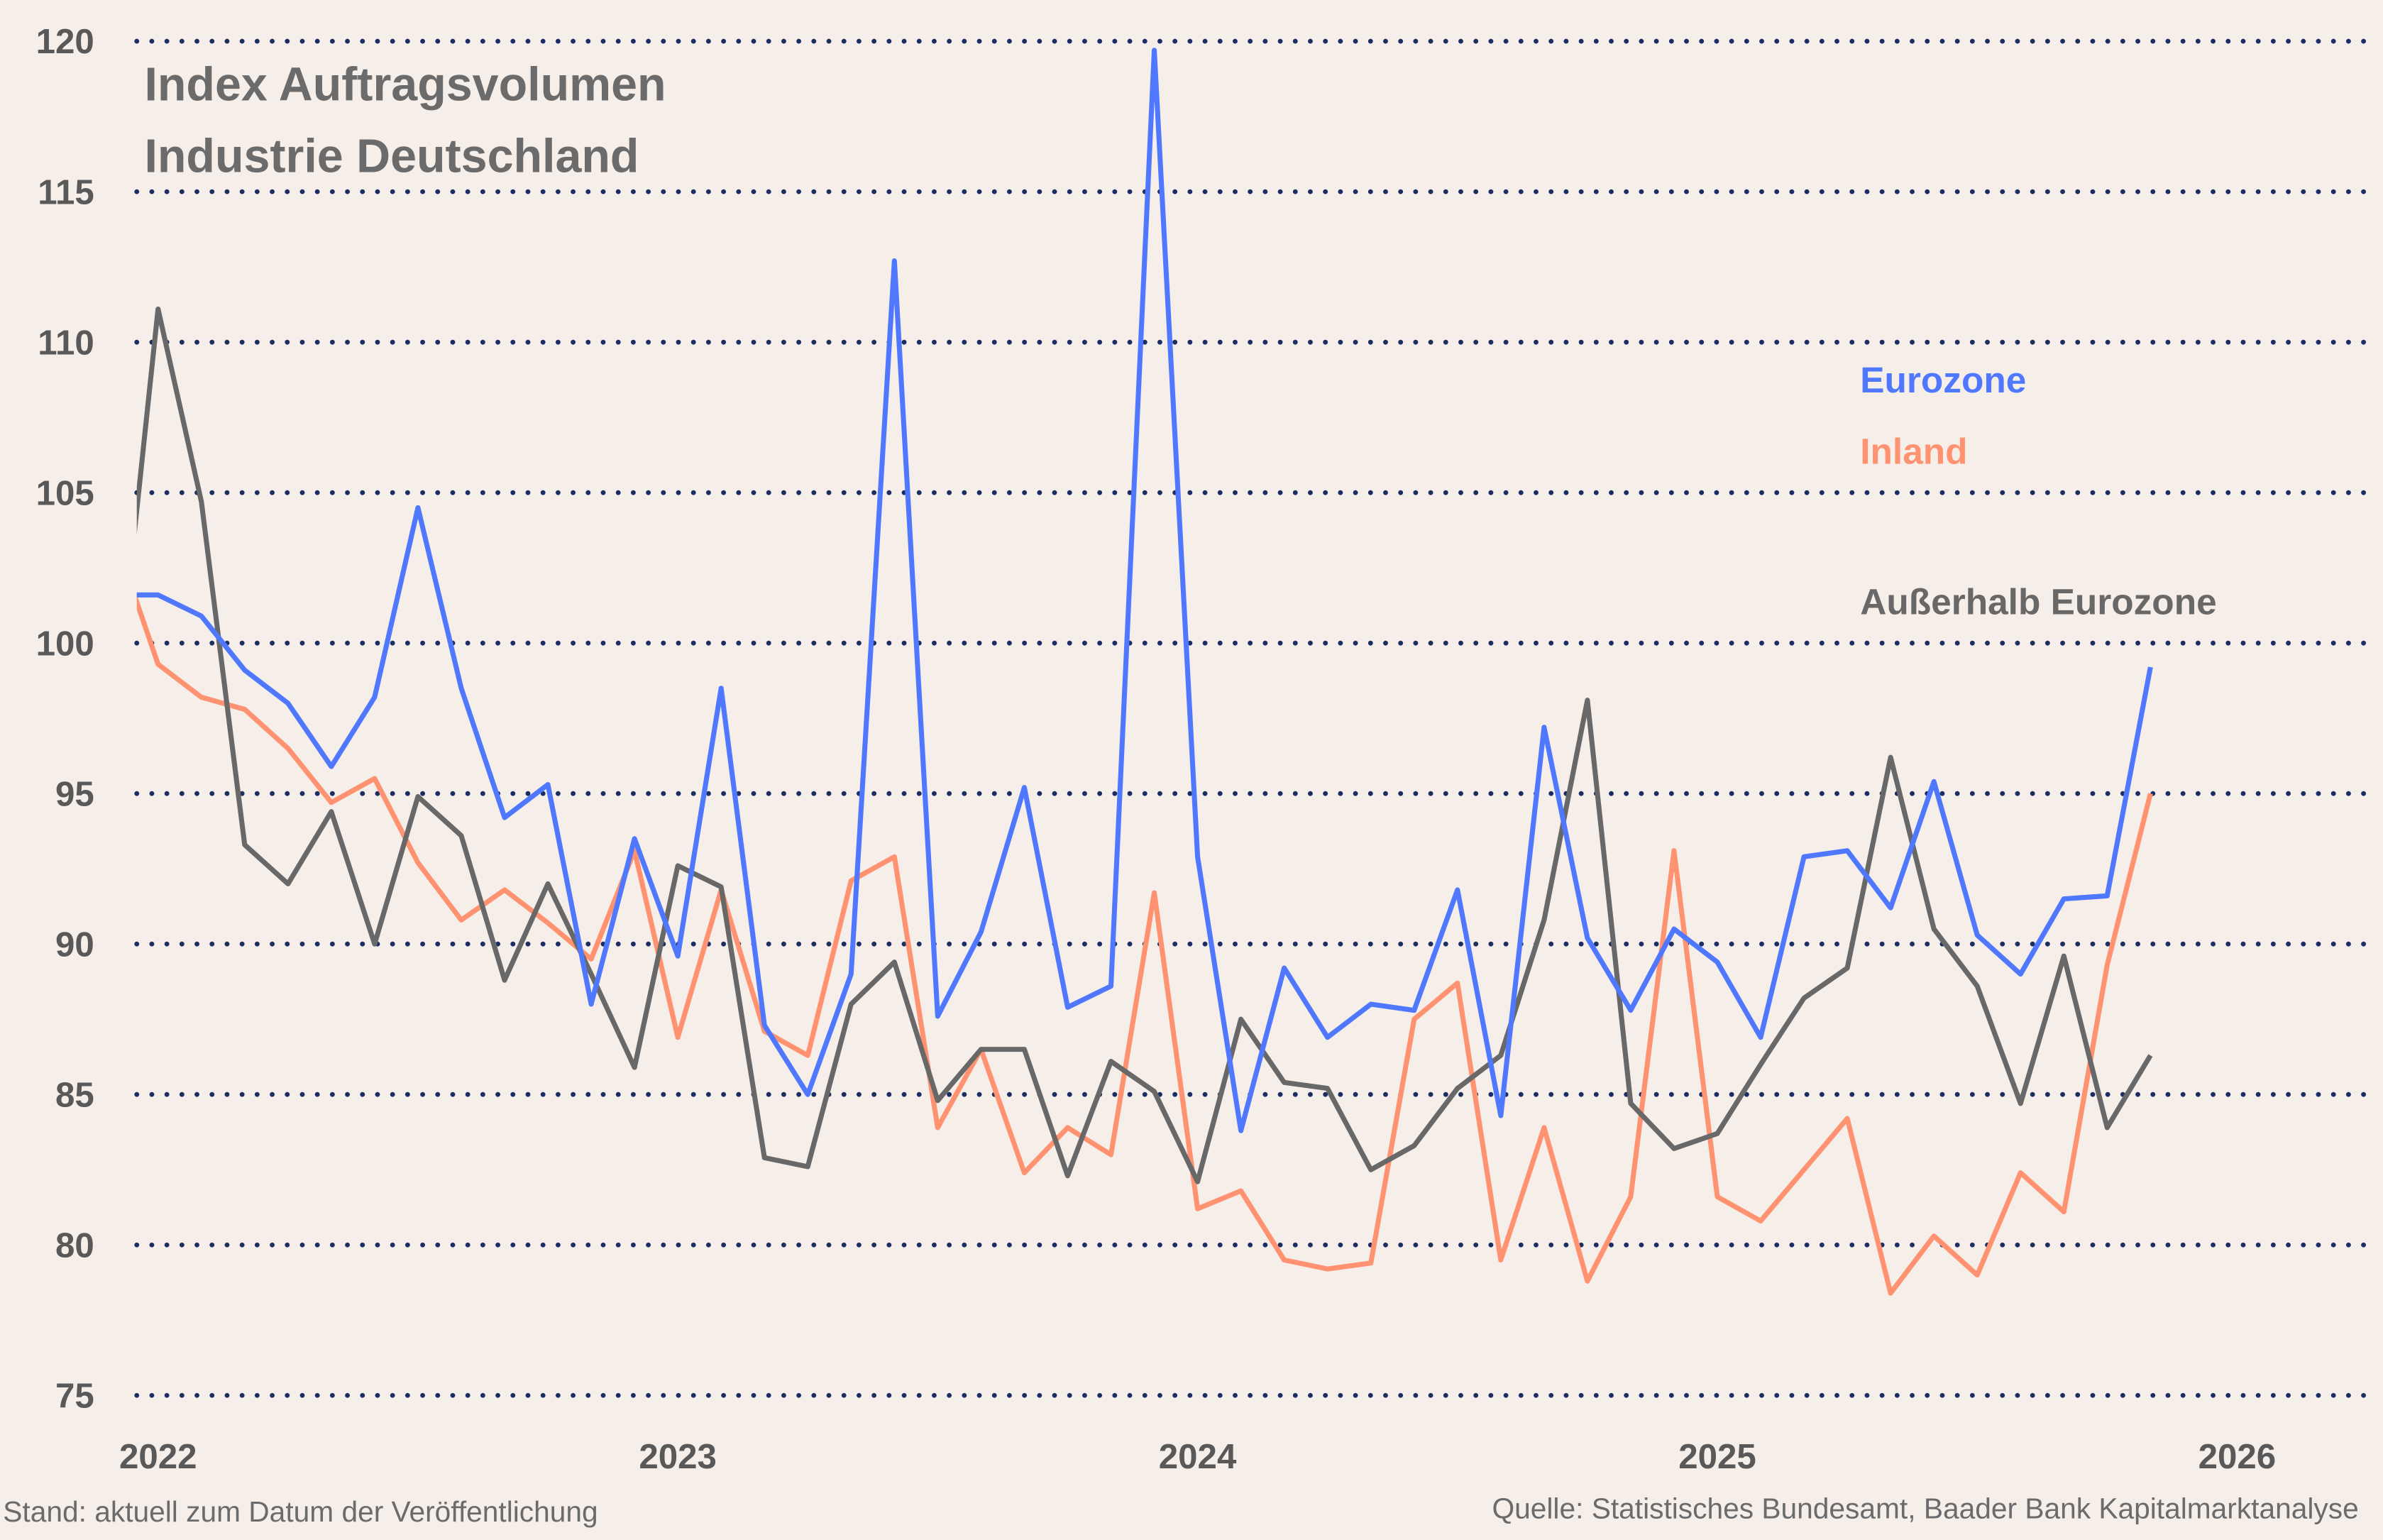 The width and height of the screenshot is (2383, 1540). Describe the element at coordinates (74, 794) in the screenshot. I see `y-tick-label: 95` at that location.